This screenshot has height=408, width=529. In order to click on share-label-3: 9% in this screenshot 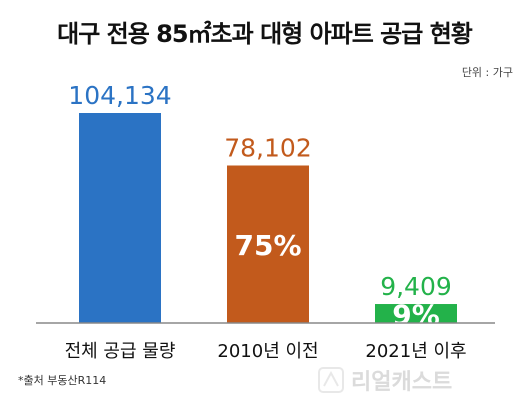, I will do `click(416, 315)`.